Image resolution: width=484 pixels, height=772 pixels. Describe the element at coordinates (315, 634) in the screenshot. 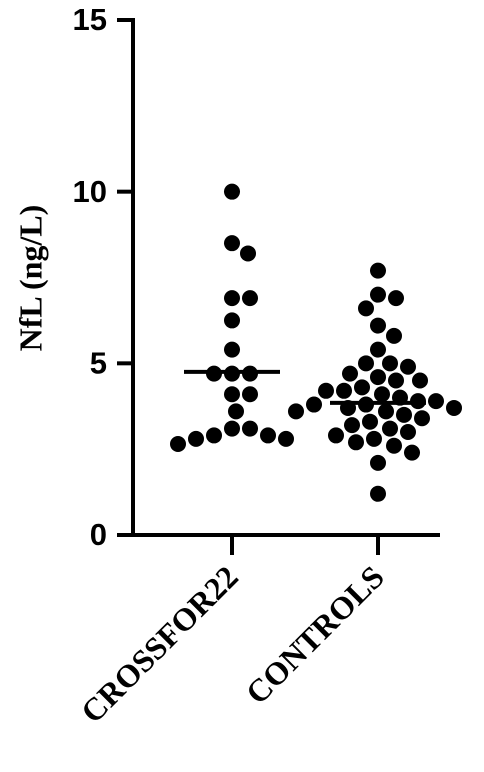

I see `x-tick-label: CONTROLS` at that location.